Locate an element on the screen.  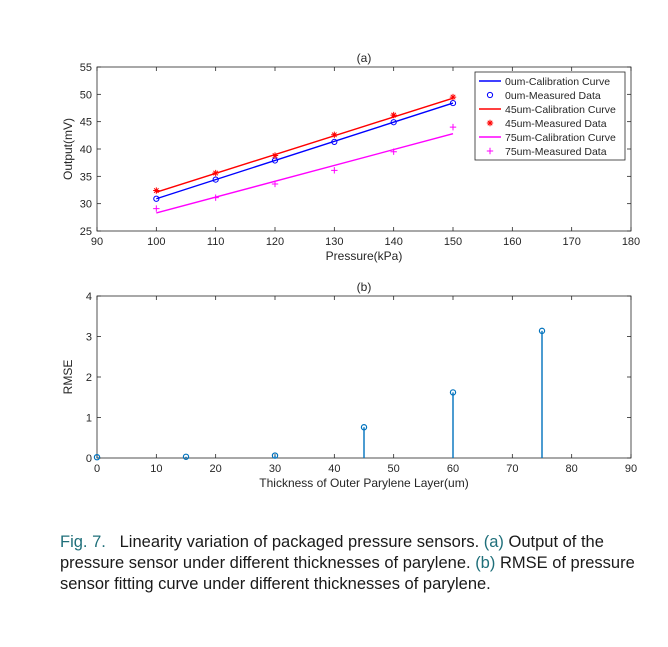
y-tick-label: 40 is located at coordinates (86, 150).